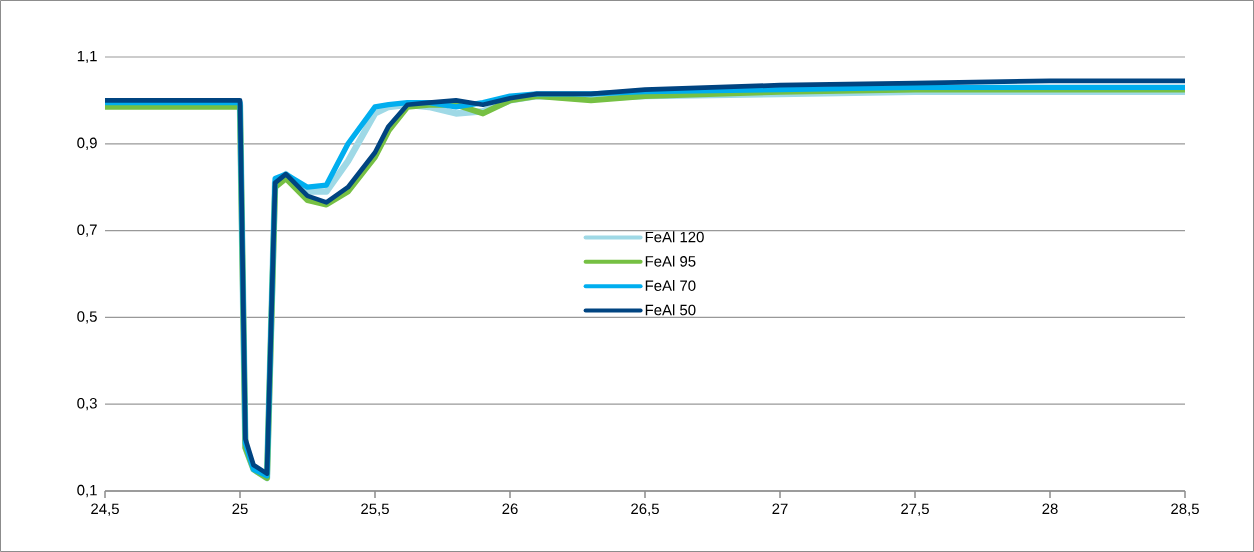 This screenshot has width=1254, height=552. Describe the element at coordinates (780, 508) in the screenshot. I see `x-tick-label: 27` at that location.